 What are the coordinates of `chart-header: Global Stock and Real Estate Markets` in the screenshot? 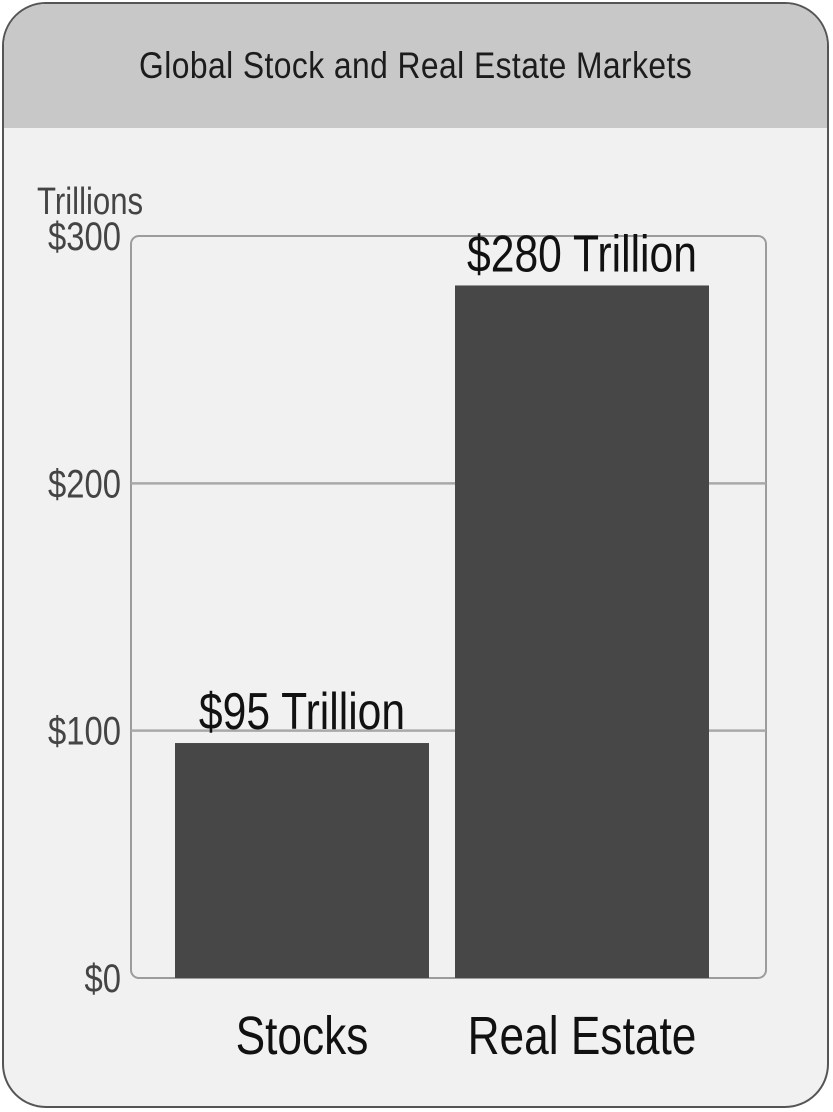 It's located at (415, 66).